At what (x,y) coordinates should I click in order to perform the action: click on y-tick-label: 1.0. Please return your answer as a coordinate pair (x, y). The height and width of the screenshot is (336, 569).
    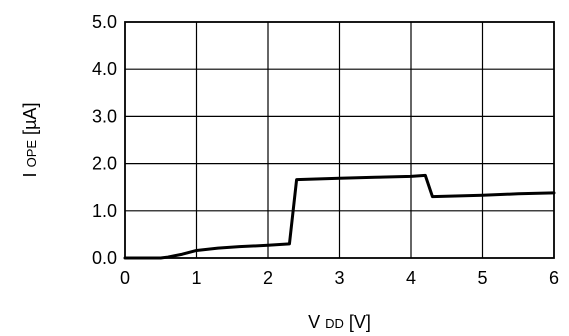
    Looking at the image, I should click on (104, 211).